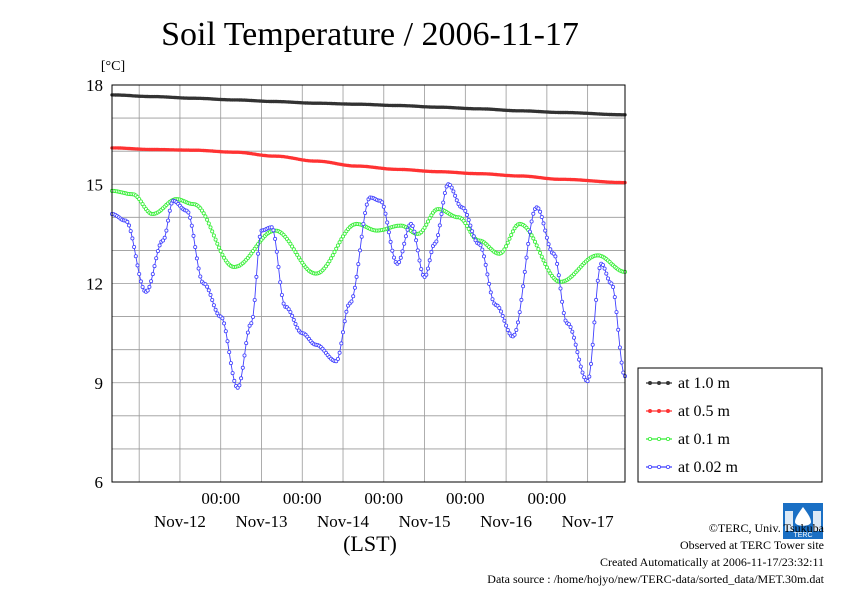  What do you see at coordinates (704, 411) in the screenshot?
I see `legend-label: at 0.5 m` at bounding box center [704, 411].